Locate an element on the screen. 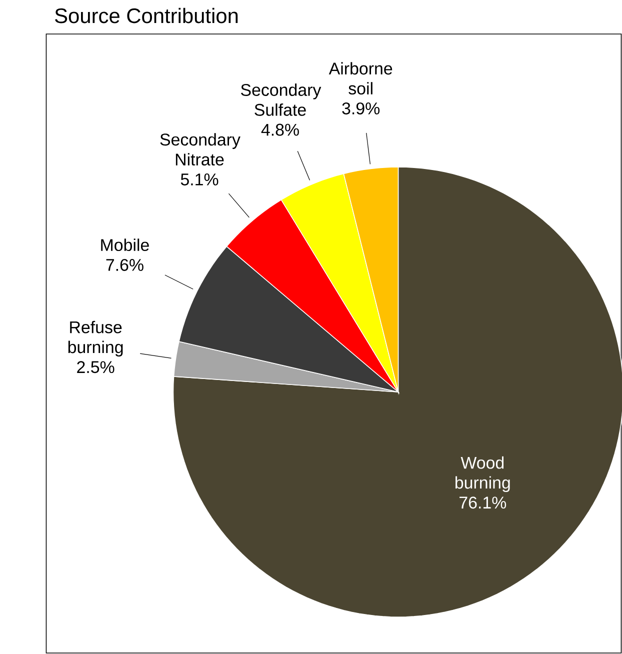  slice-label: Wood burning is located at coordinates (482, 474).